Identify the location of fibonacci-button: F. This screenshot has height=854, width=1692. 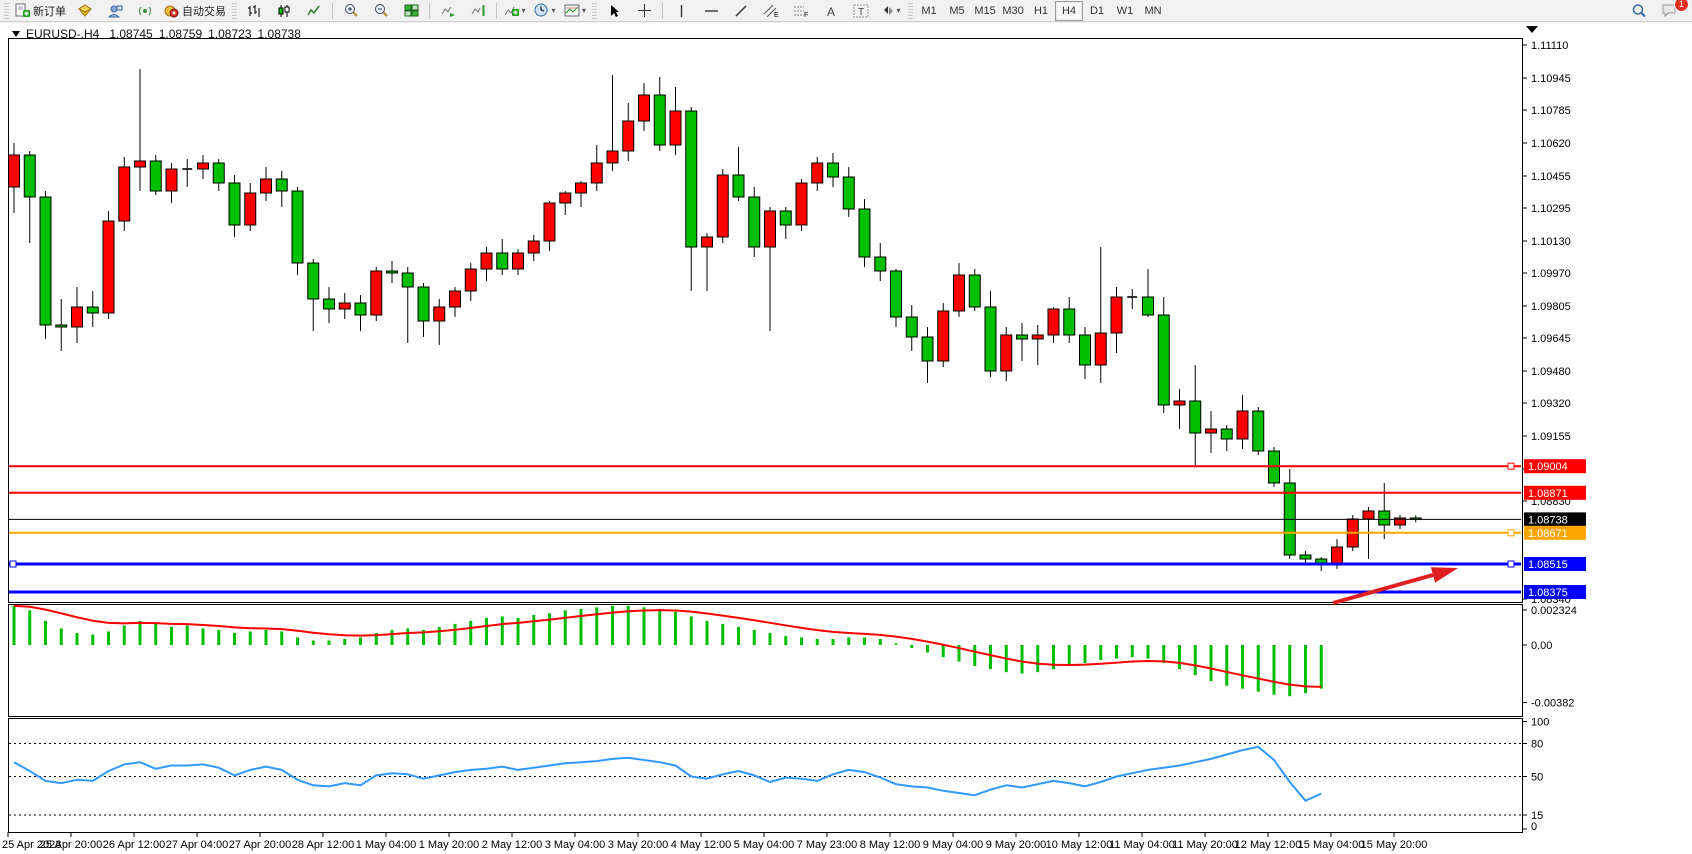
(801, 11).